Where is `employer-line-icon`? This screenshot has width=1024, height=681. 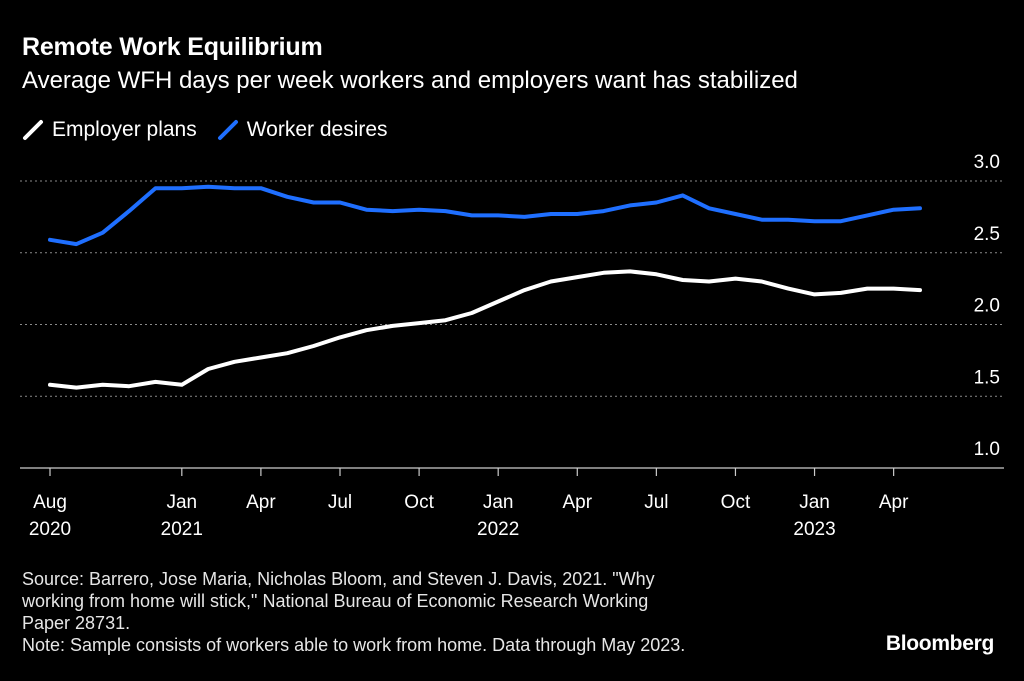
employer-line-icon is located at coordinates (33, 130).